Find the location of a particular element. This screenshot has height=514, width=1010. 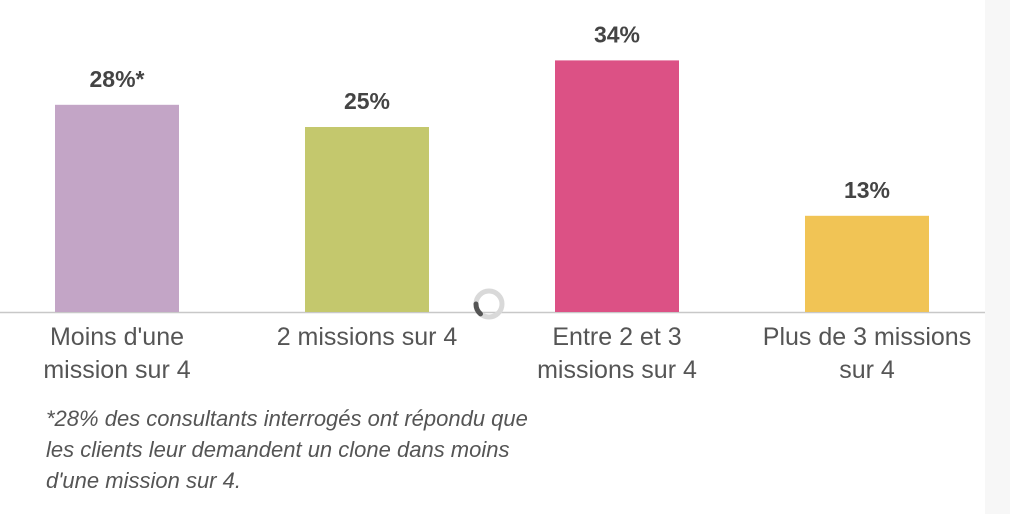

category-label-3: Entre 2 et 3 missions sur 4 is located at coordinates (617, 353).